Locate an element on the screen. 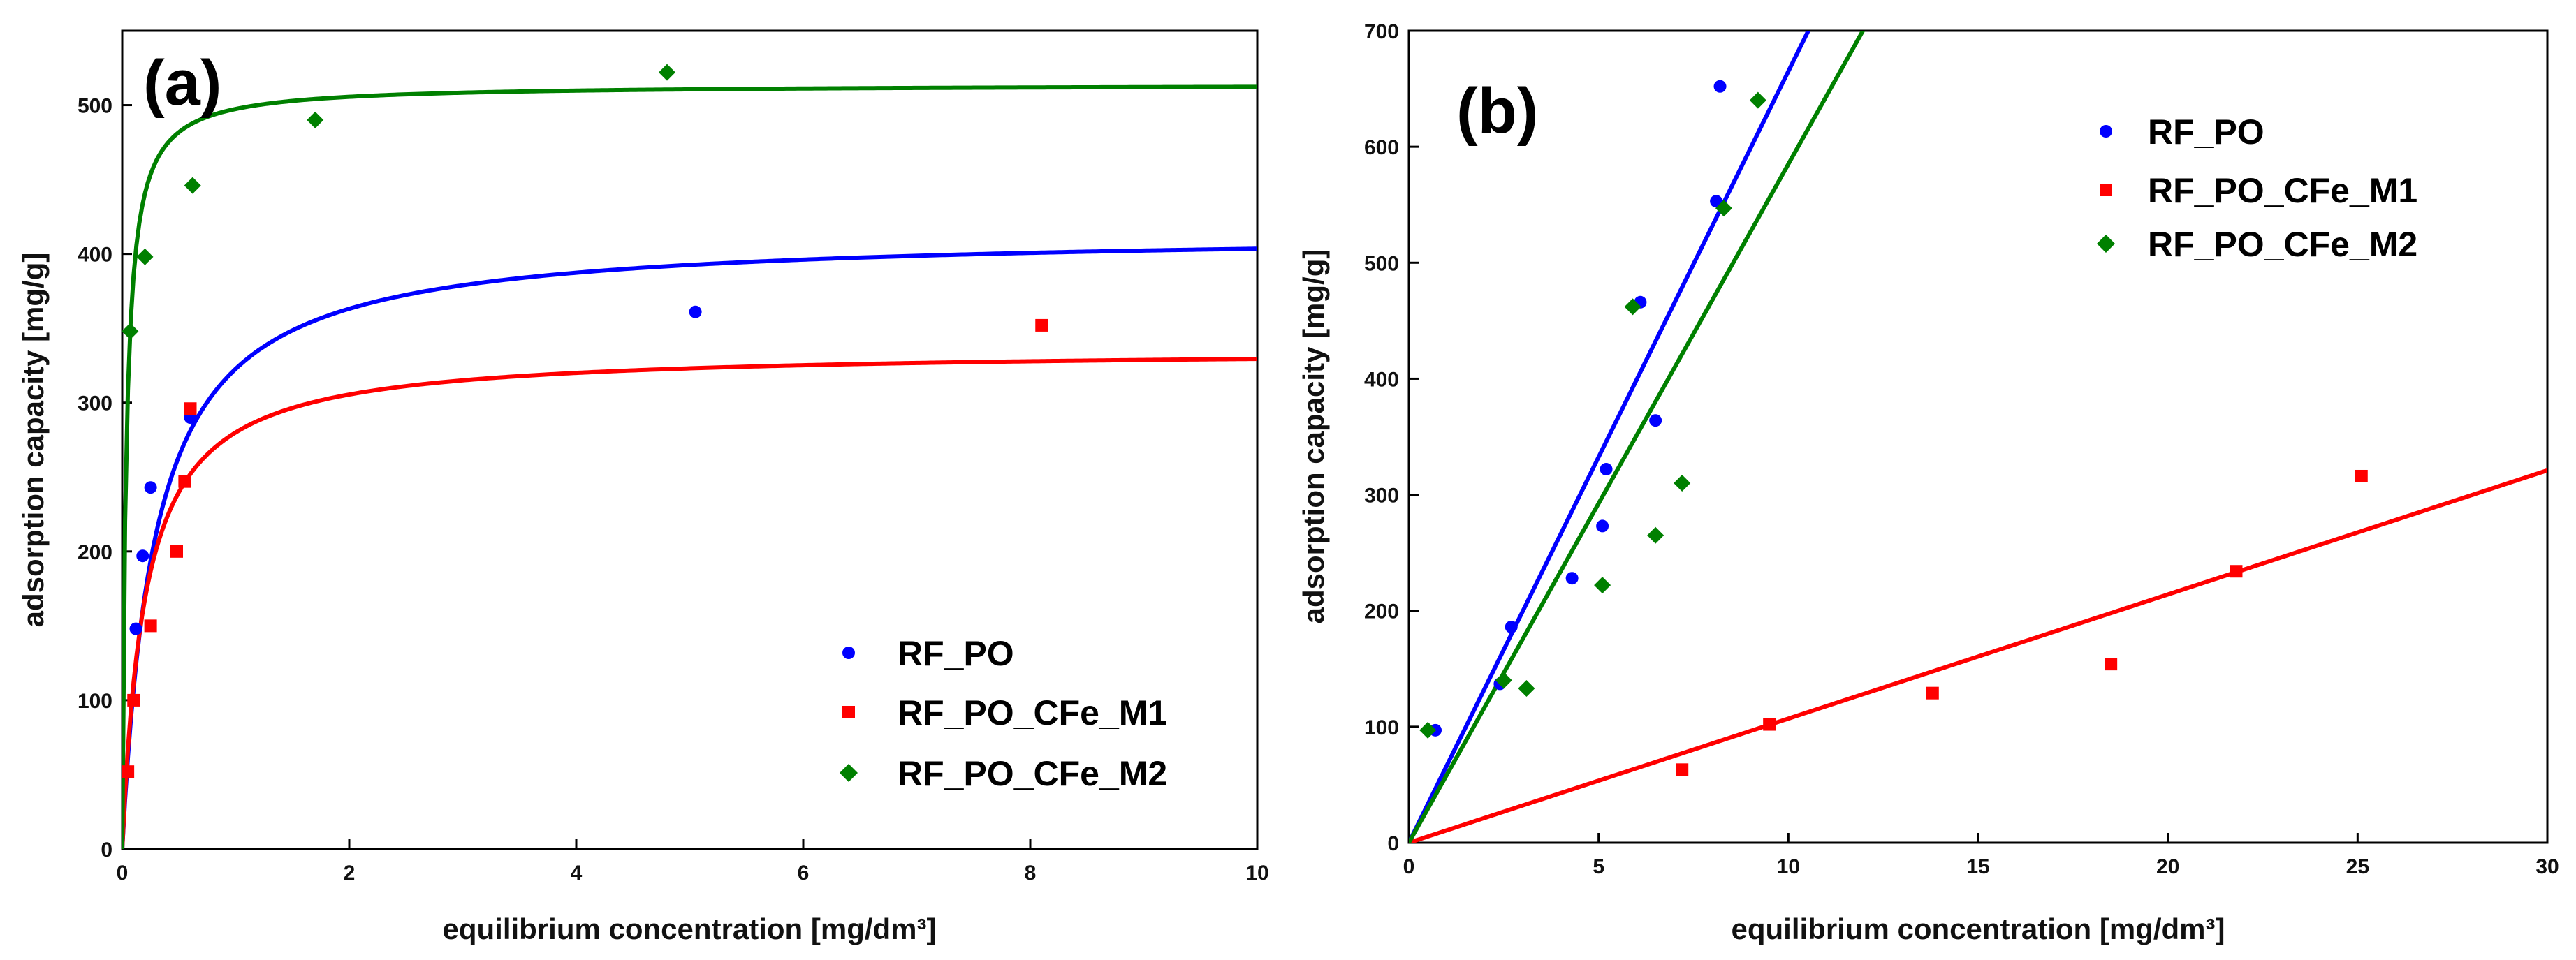 This screenshot has height=960, width=2576. y-tick-label: 500 is located at coordinates (95, 107).